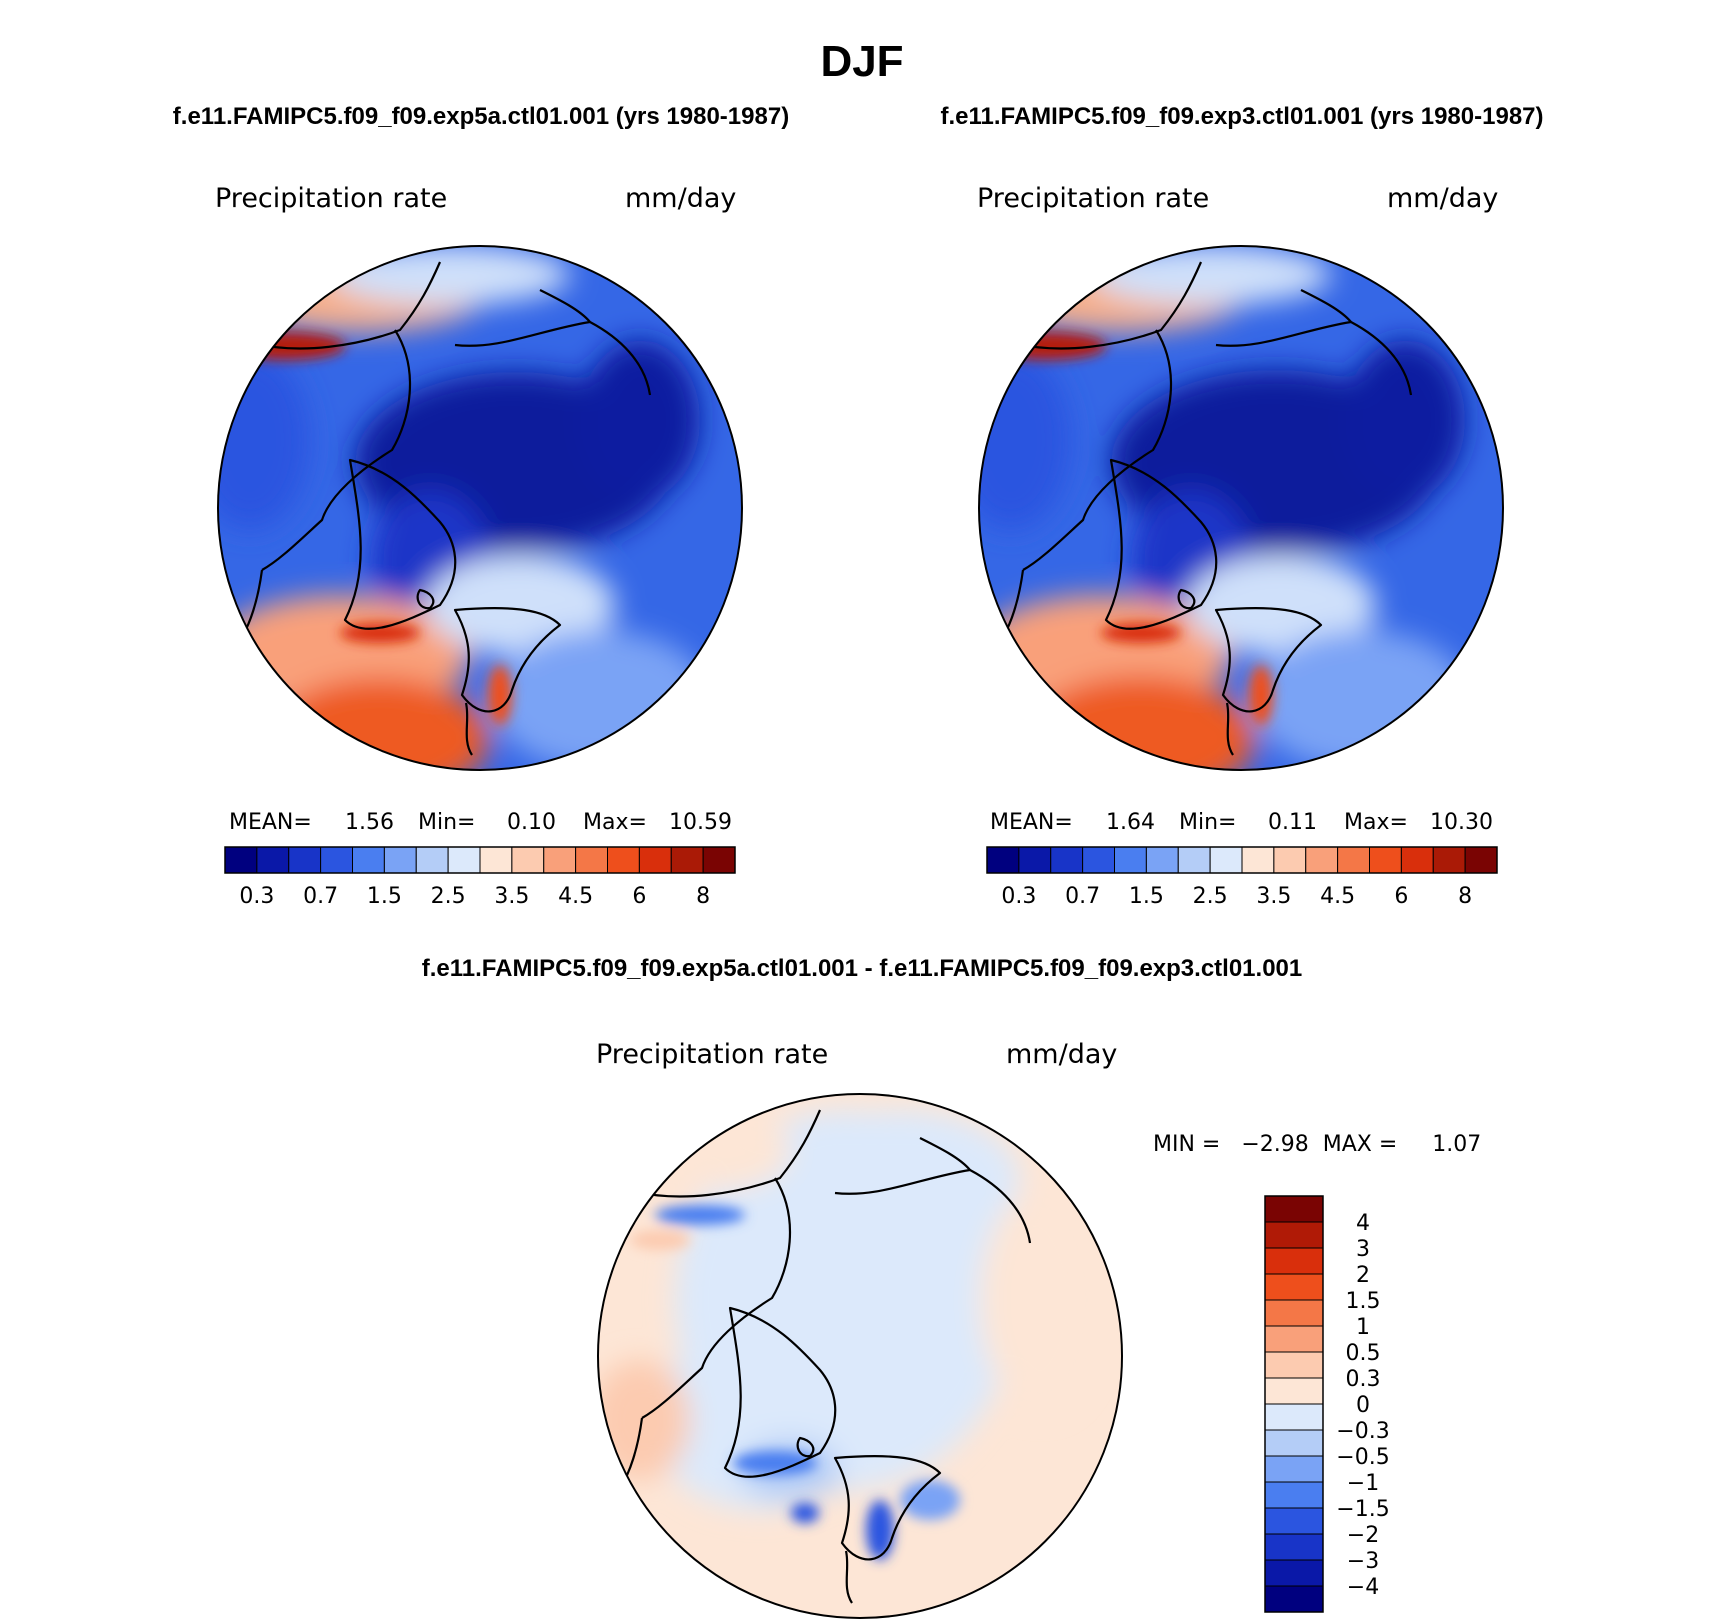 This screenshot has height=1620, width=1710. Describe the element at coordinates (1061, 1054) in the screenshot. I see `diff-units-label: mm/day` at that location.